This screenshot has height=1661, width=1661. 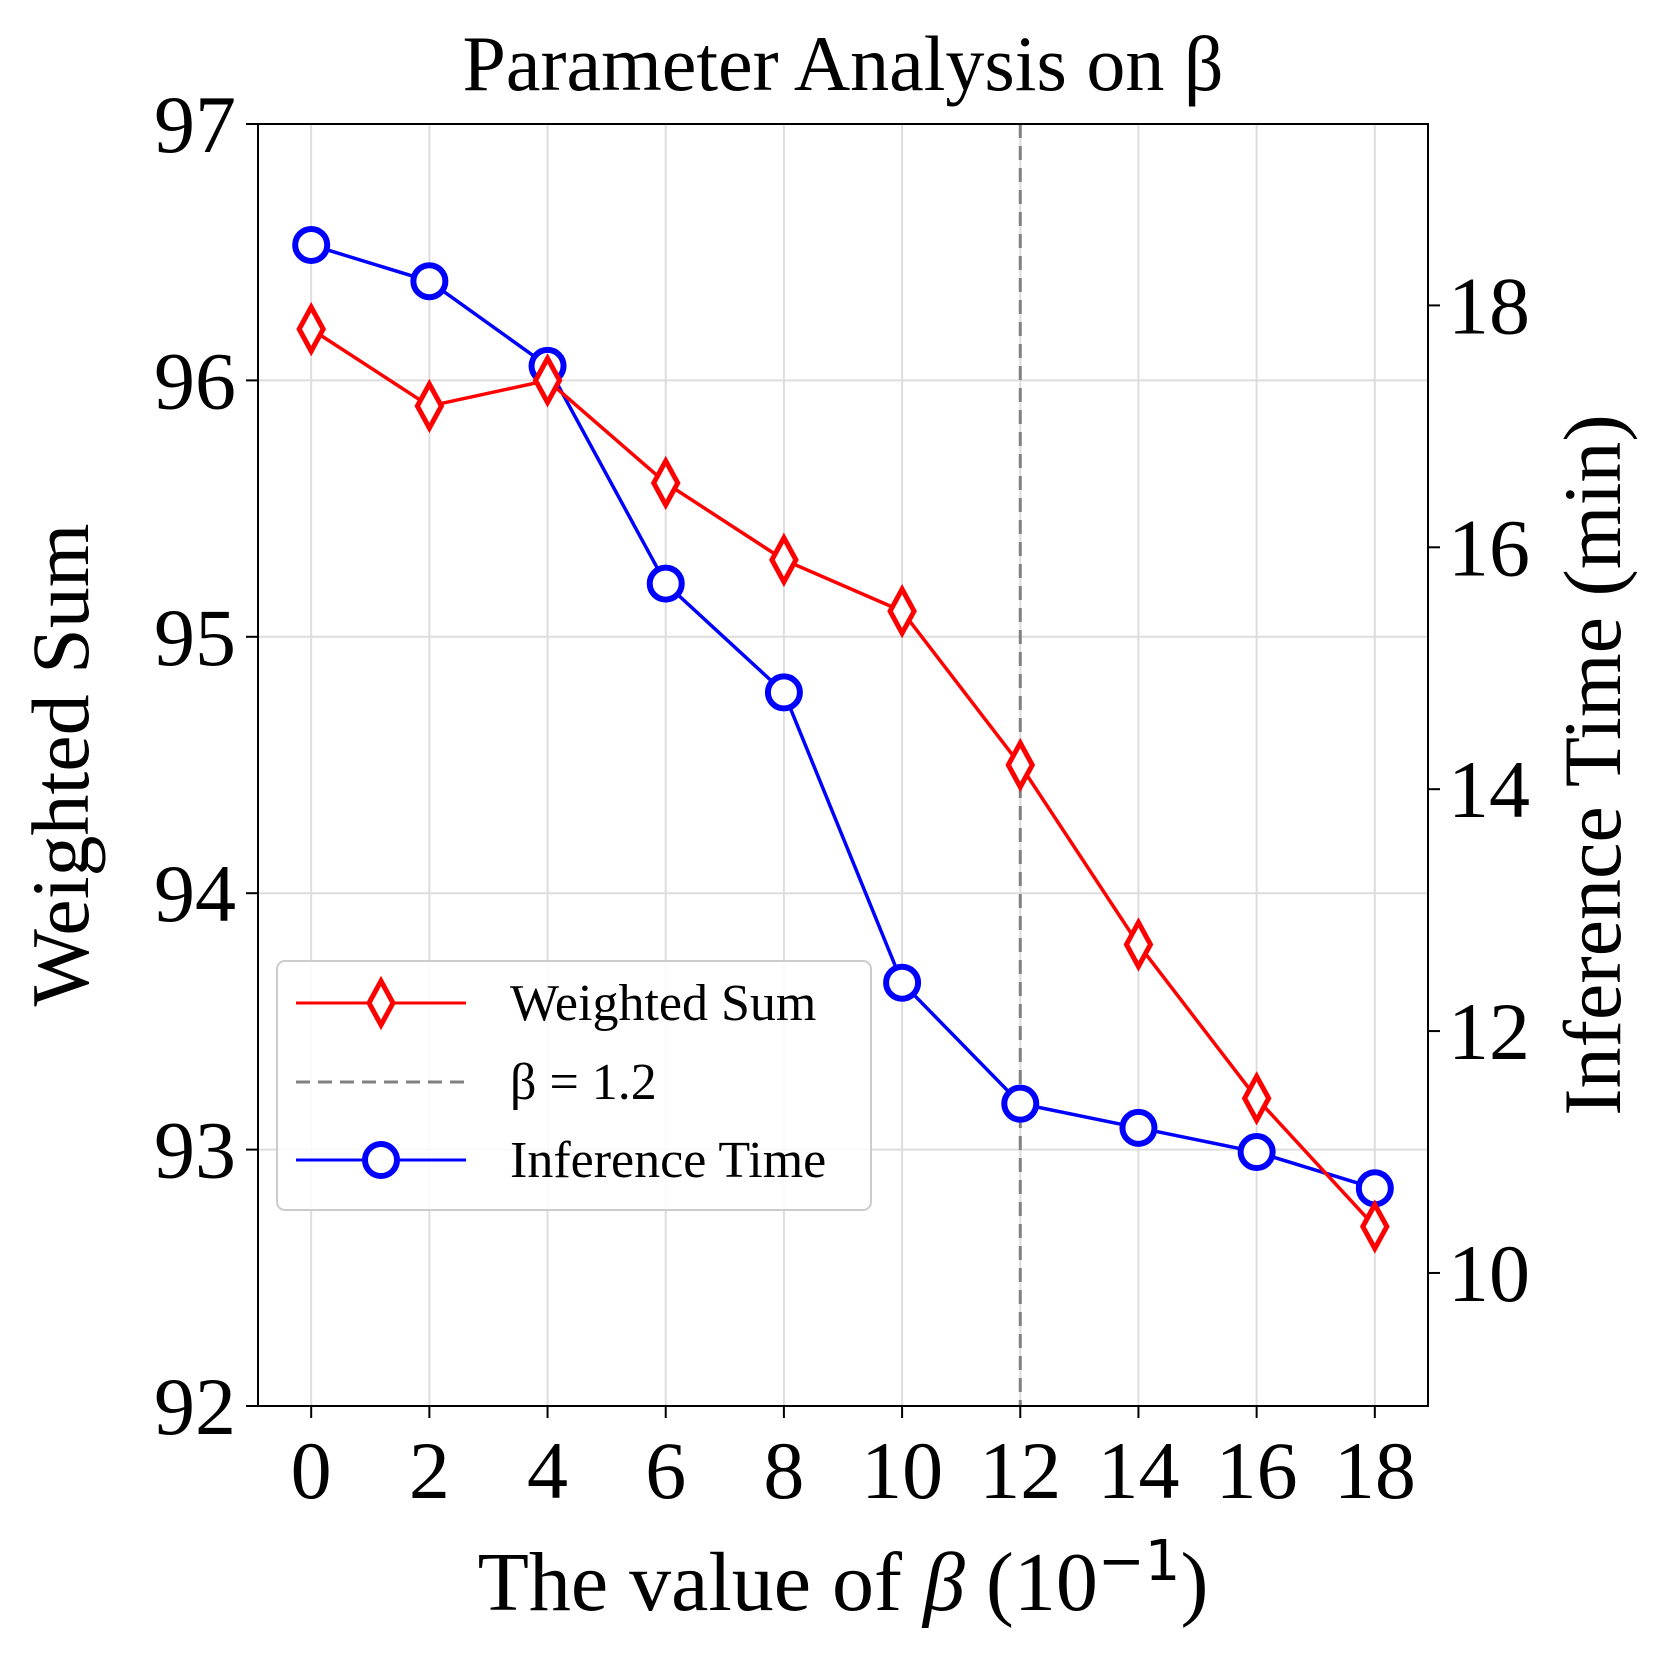 I want to click on x-tick-label: 4, so click(x=547, y=1470).